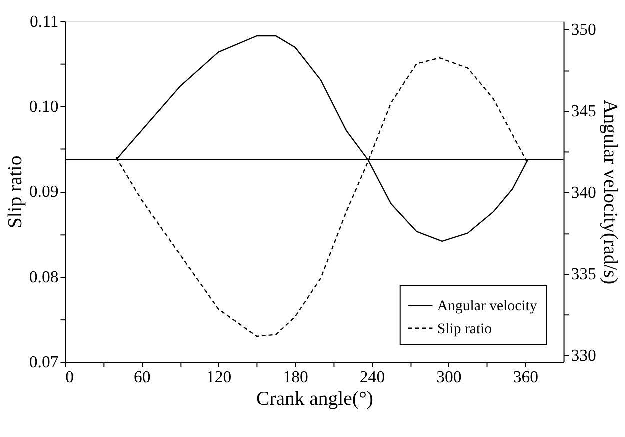  I want to click on x-tick-label: 0, so click(70, 376).